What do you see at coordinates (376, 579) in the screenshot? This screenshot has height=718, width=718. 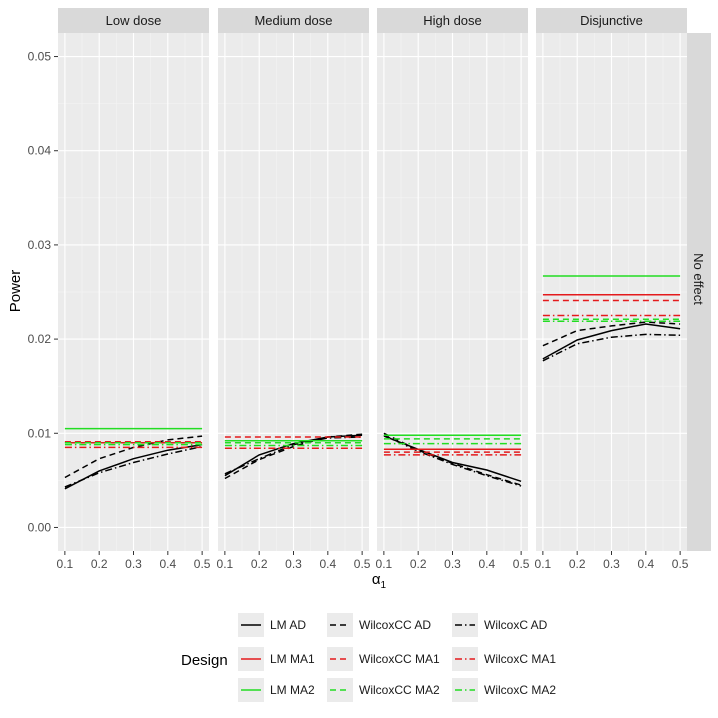 I see `x-axis-label-base: α` at bounding box center [376, 579].